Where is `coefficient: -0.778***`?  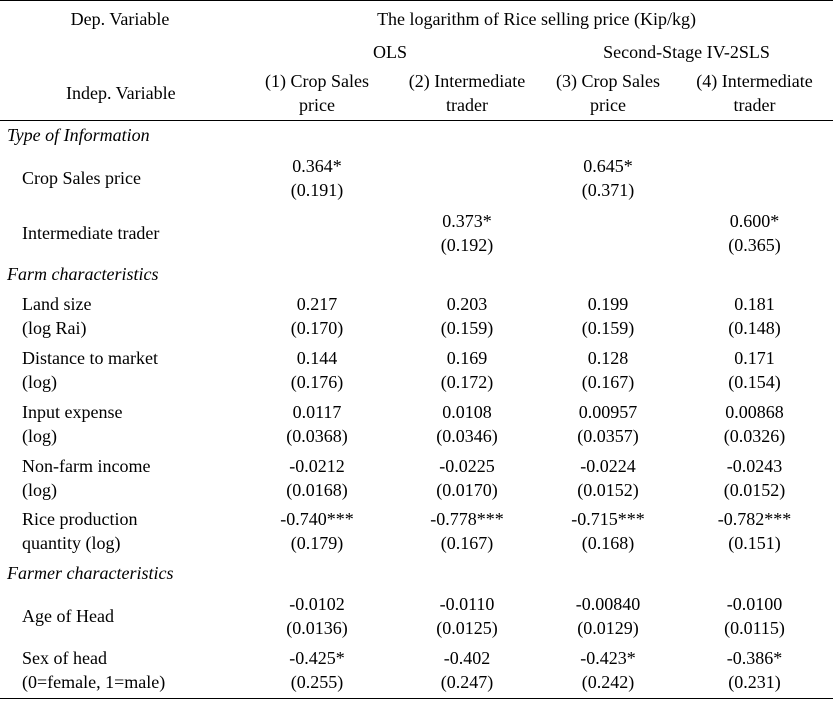 coefficient: -0.778*** is located at coordinates (467, 518).